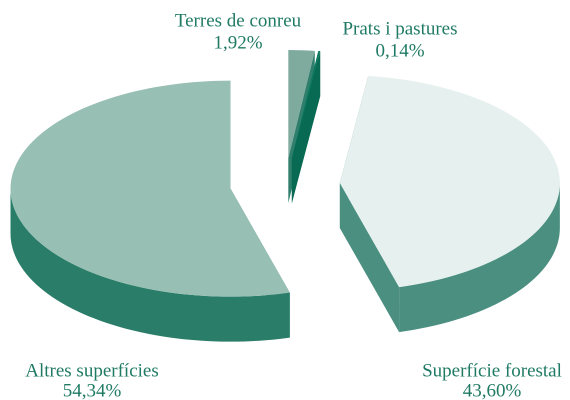 This screenshot has width=570, height=400. Describe the element at coordinates (479, 258) in the screenshot. I see `slice-wall` at that location.